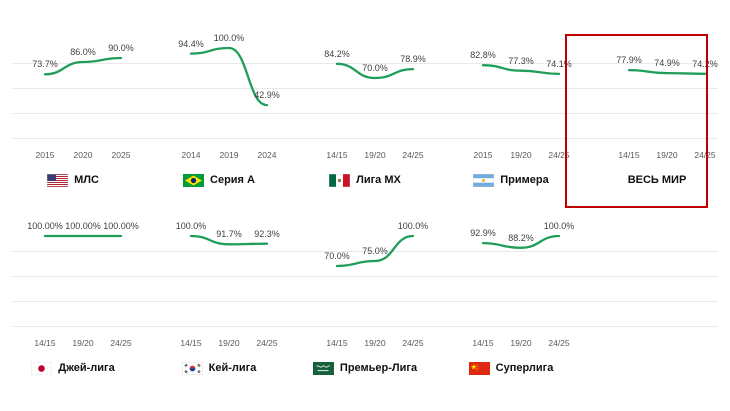 The height and width of the screenshot is (411, 730). Describe the element at coordinates (511, 276) in the screenshot. I see `sparkline-super-league: 92.9% 88.2% 100.0%` at that location.